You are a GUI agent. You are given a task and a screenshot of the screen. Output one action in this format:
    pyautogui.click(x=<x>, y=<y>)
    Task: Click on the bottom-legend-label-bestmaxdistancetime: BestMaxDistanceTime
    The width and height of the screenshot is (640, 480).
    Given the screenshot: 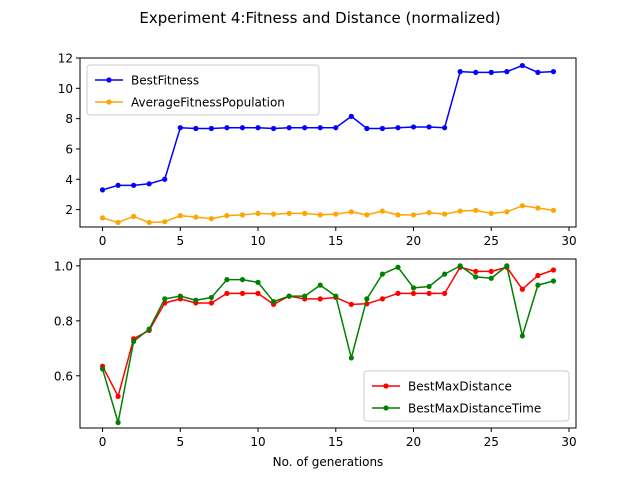 What is the action you would take?
    pyautogui.click(x=474, y=409)
    